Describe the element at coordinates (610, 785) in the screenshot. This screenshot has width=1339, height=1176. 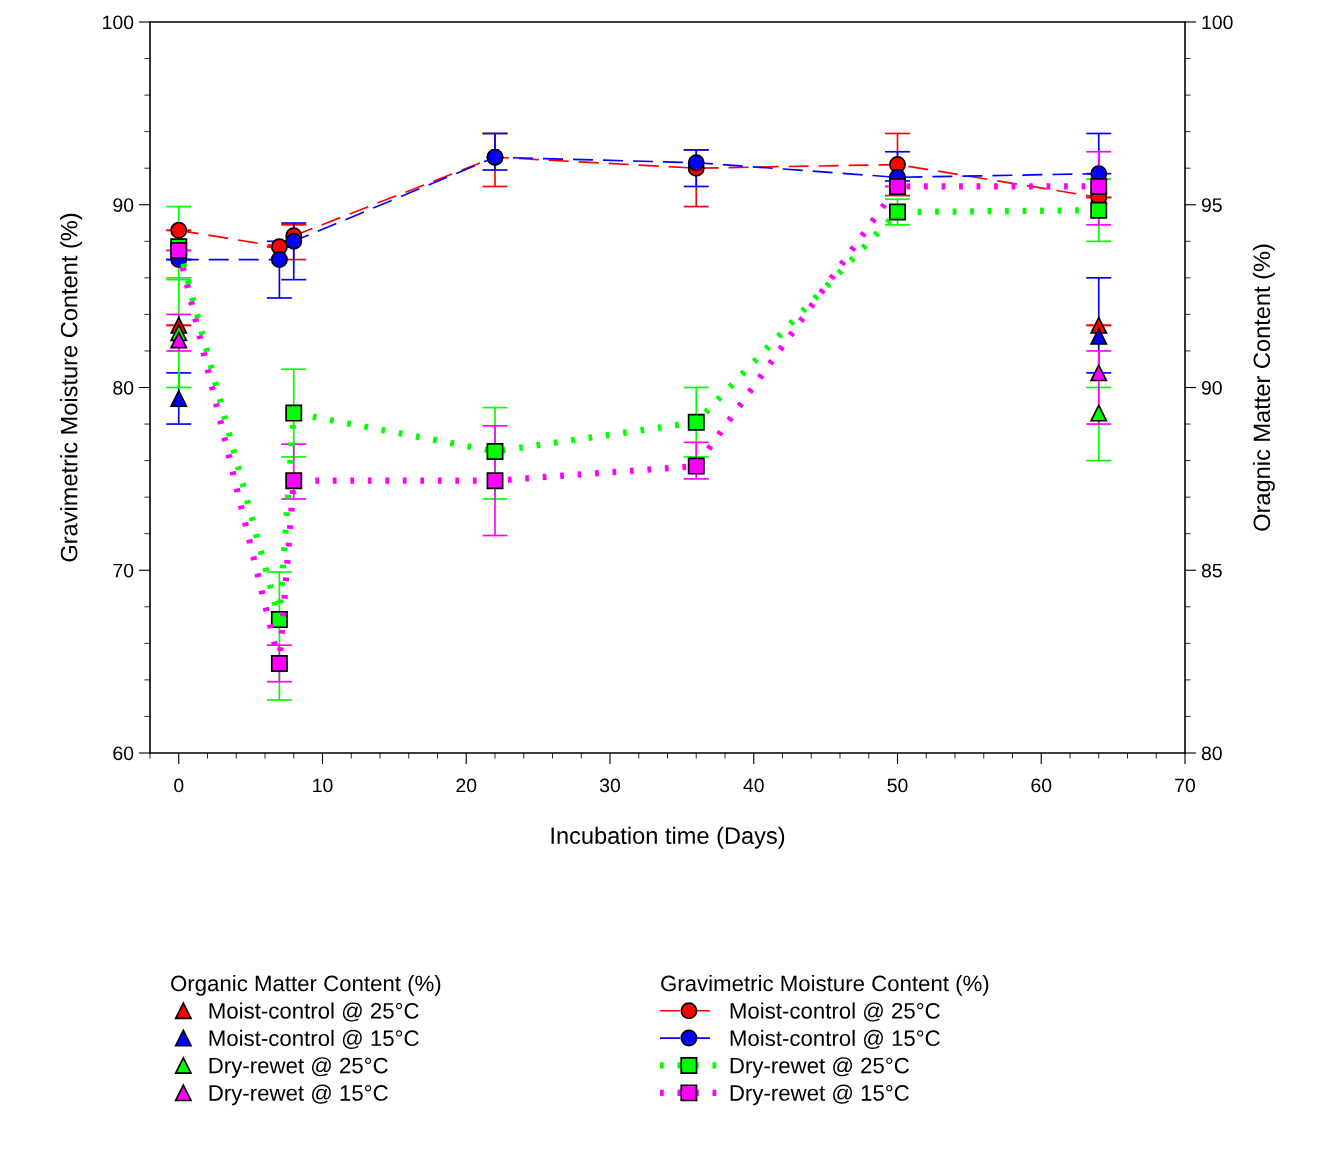
I see `x-tick-label: 30` at that location.